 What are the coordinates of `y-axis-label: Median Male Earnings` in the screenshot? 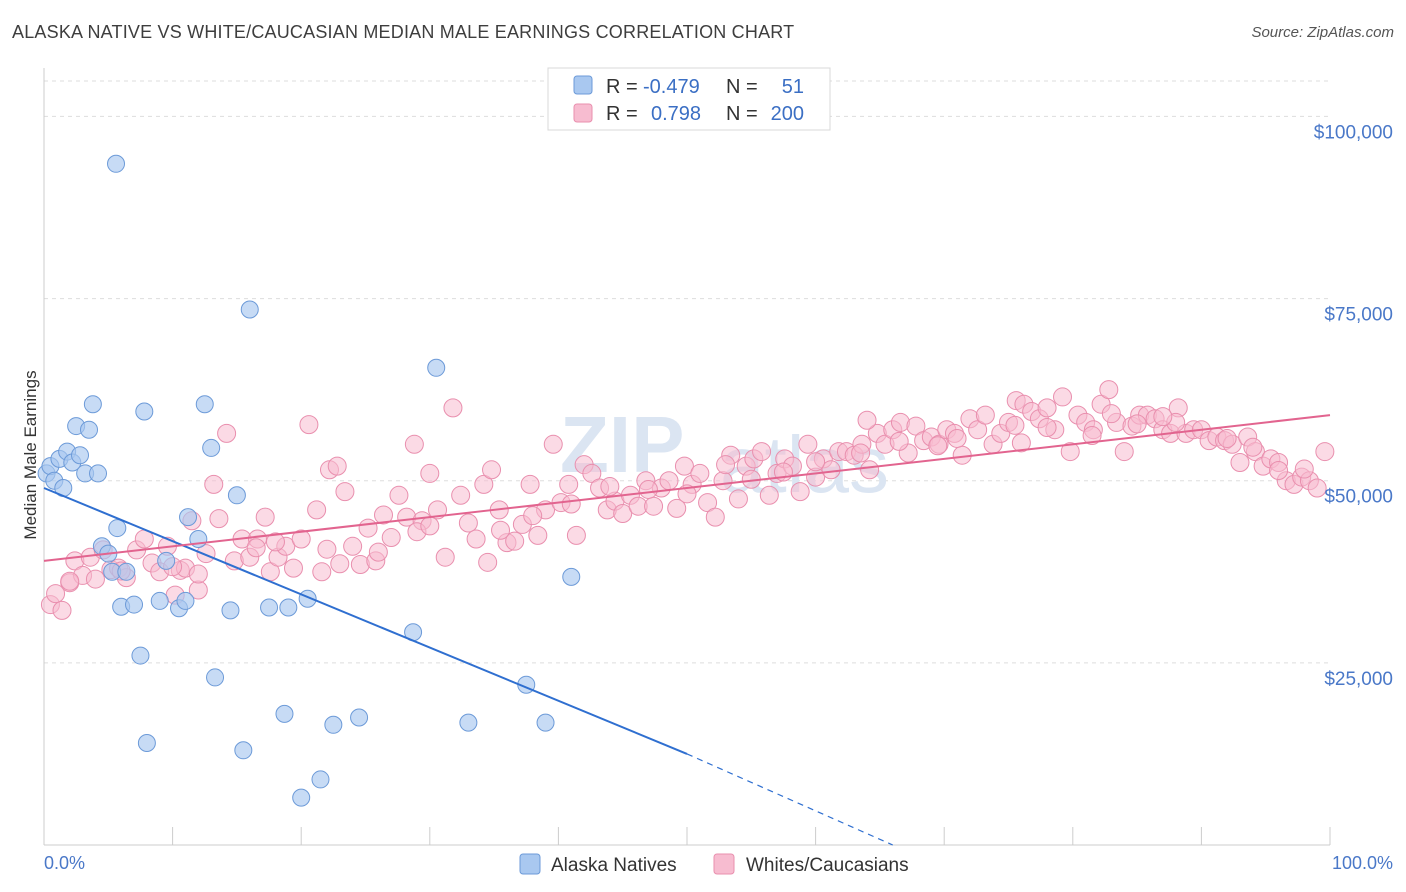 It's located at (30, 454).